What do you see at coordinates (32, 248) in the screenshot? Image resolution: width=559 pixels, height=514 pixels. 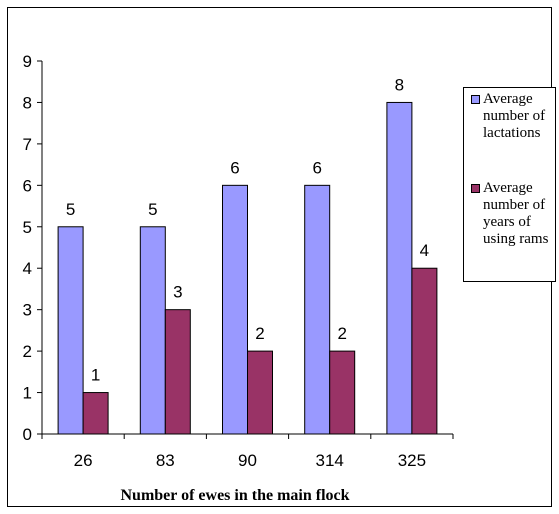 I see `y-axis-ticks: 0 1 2 3 4 5 6 7 8 9` at bounding box center [32, 248].